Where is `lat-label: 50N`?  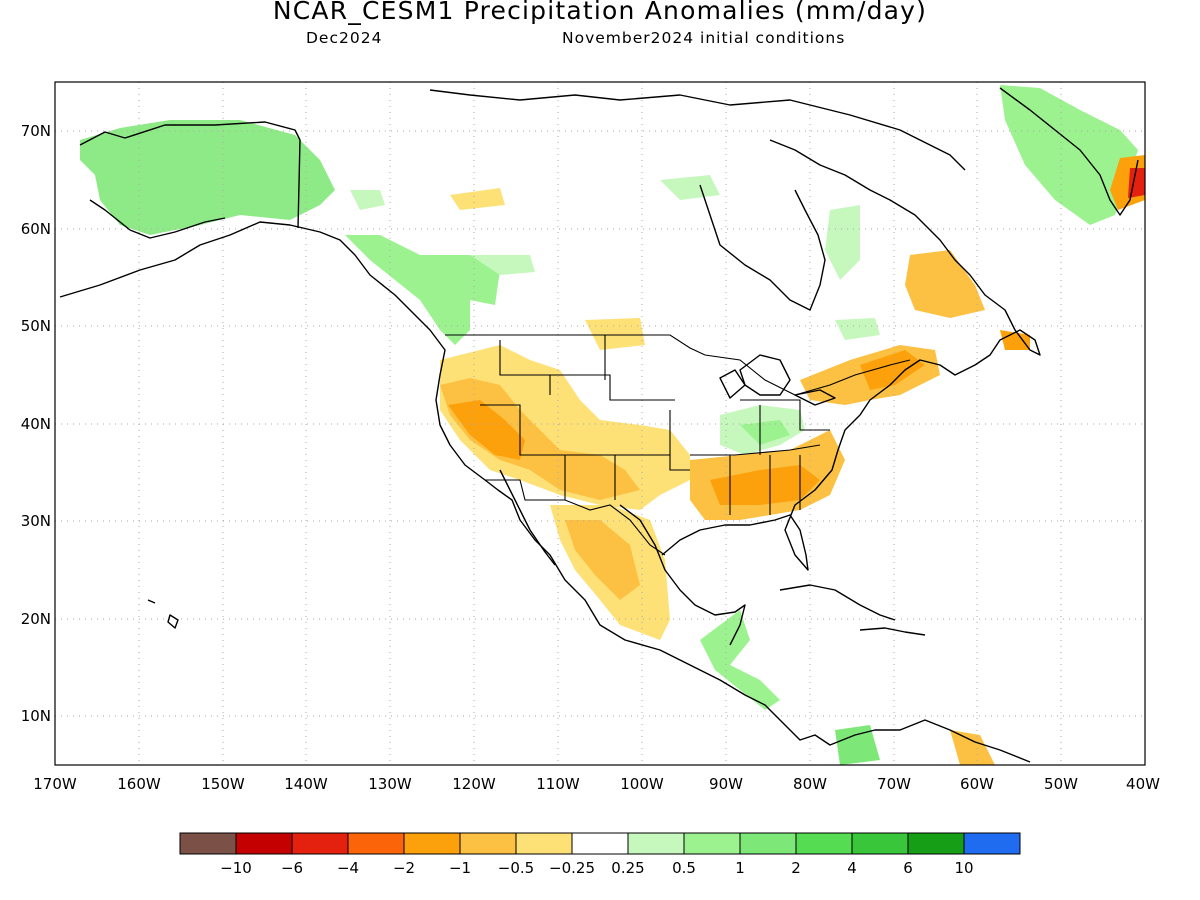 lat-label: 50N is located at coordinates (36, 326).